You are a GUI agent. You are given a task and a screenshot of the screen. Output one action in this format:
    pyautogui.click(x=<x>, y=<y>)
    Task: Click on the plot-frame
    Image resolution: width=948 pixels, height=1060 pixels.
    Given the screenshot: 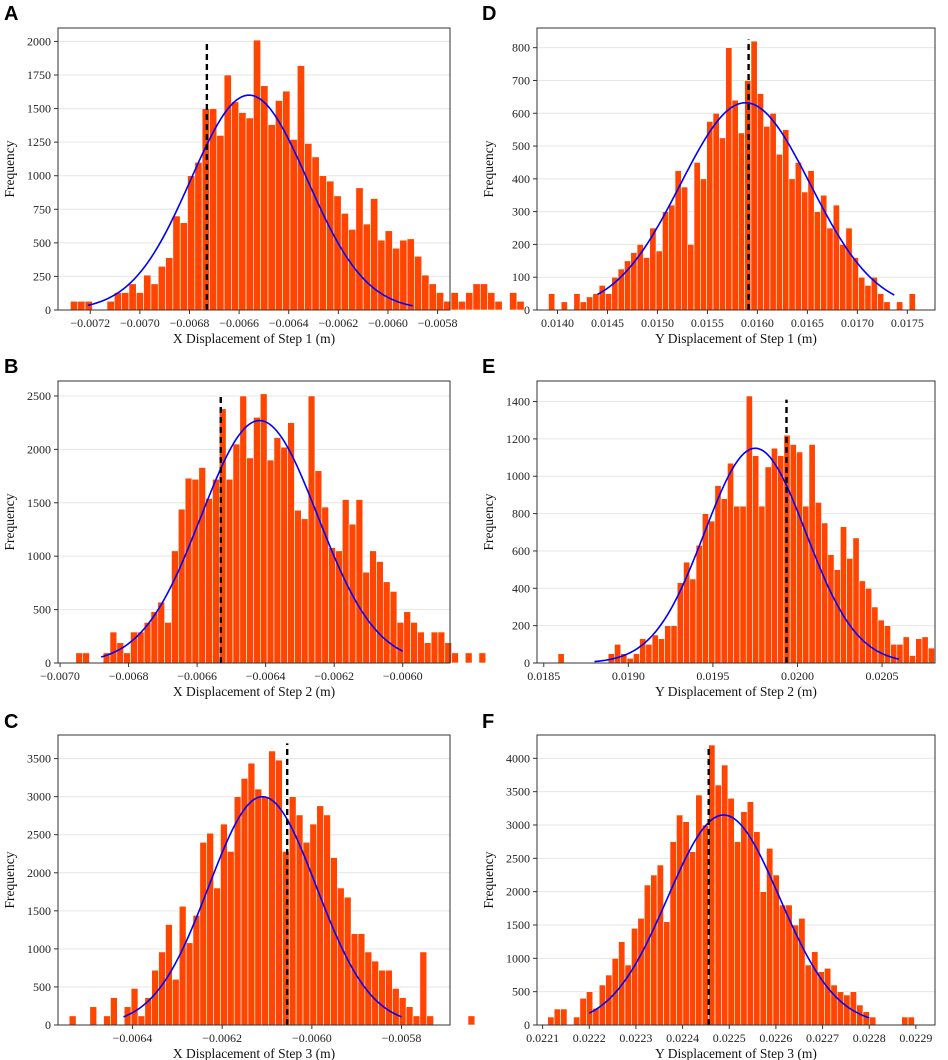 What is the action you would take?
    pyautogui.click(x=254, y=169)
    